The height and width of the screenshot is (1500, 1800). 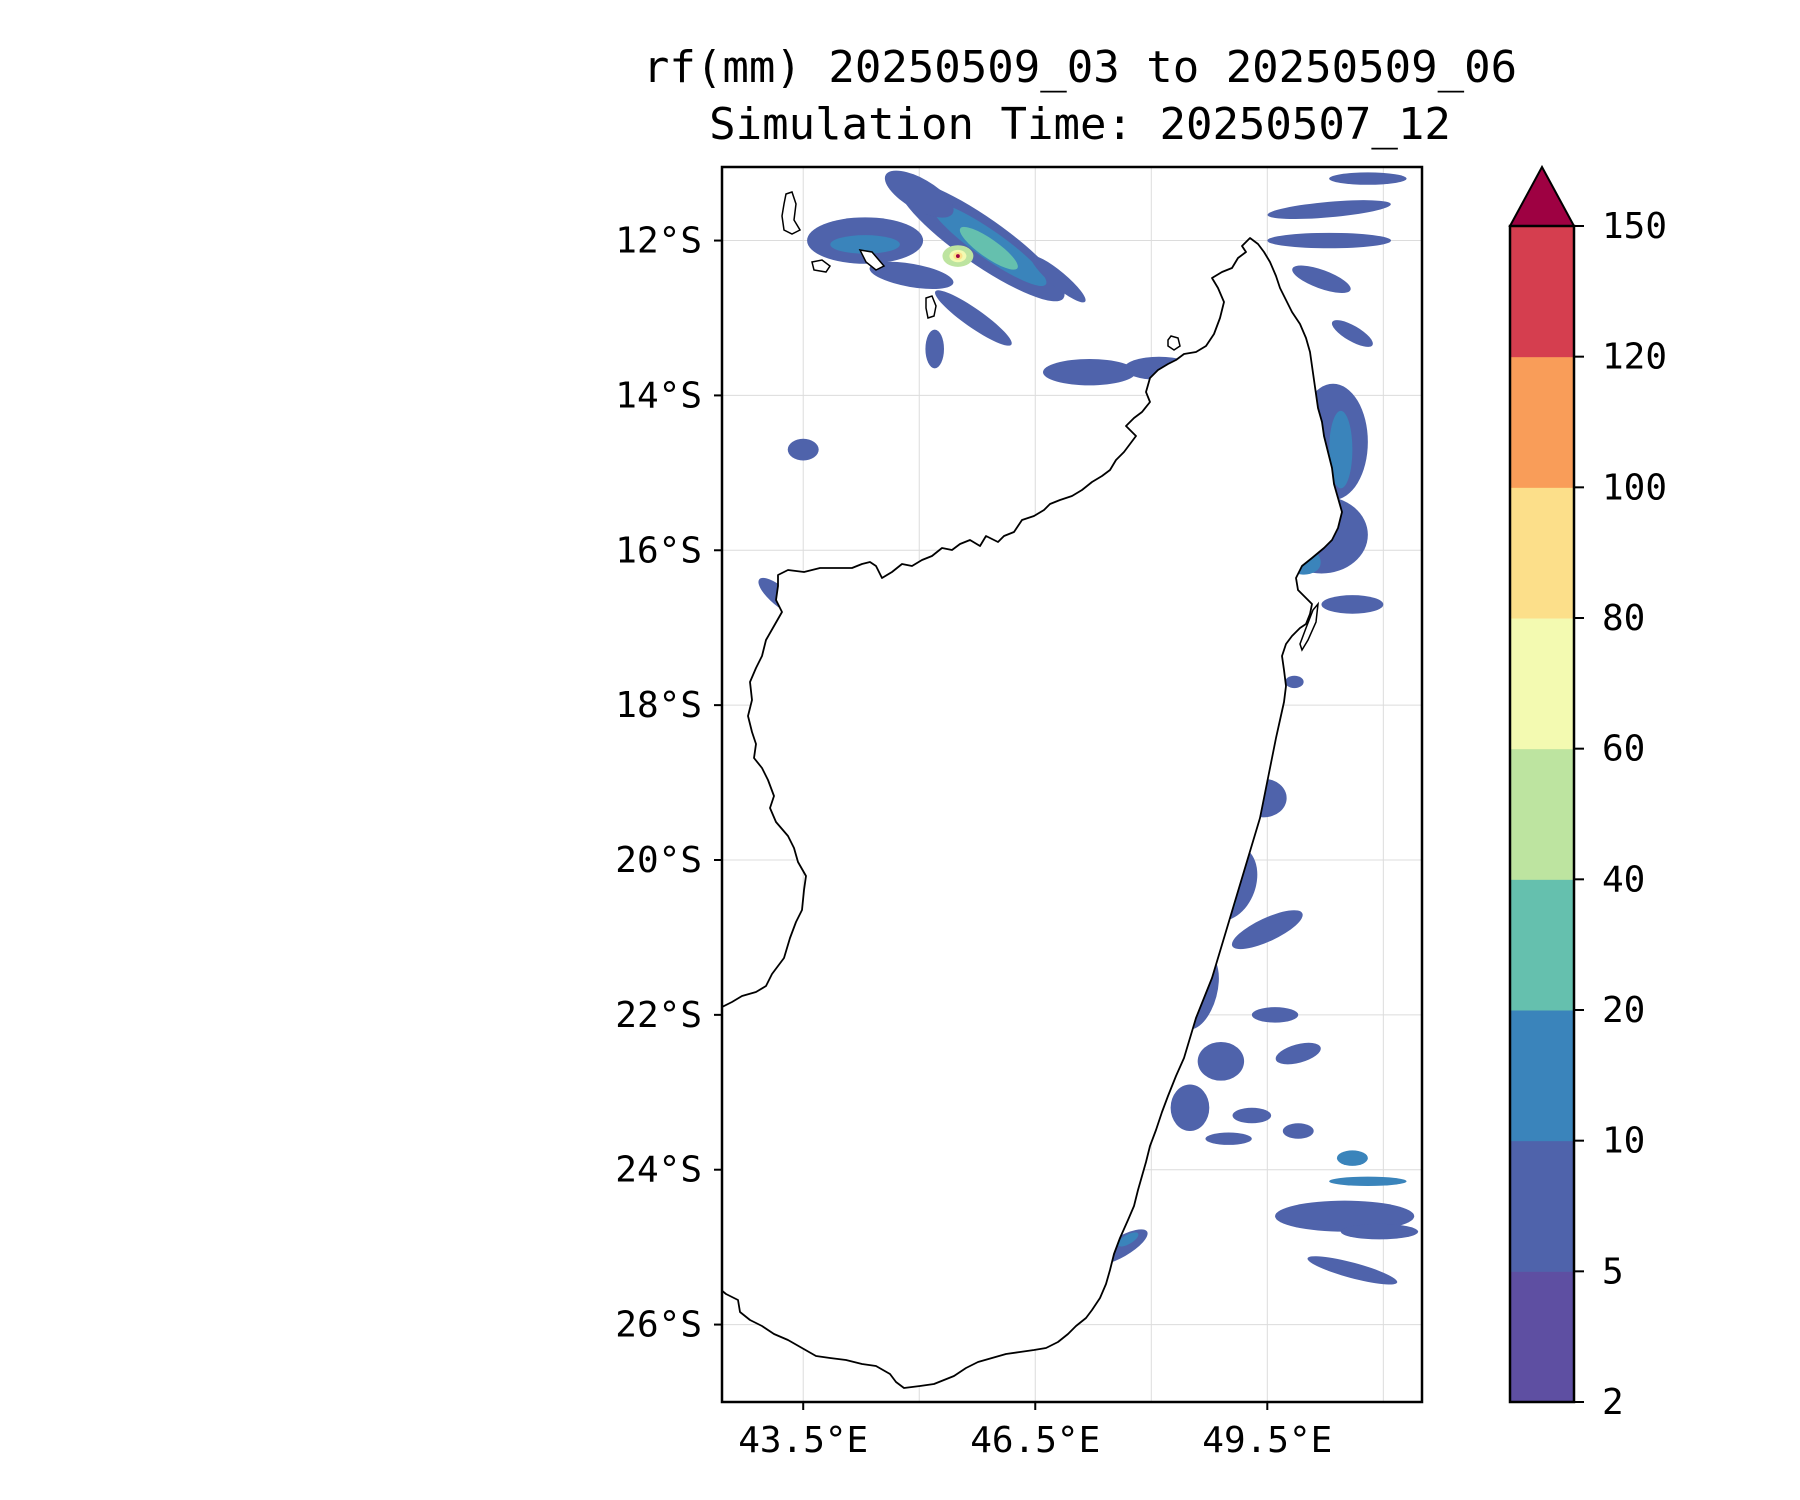 I want to click on lat-tick-label: 26°S, so click(x=658, y=1325).